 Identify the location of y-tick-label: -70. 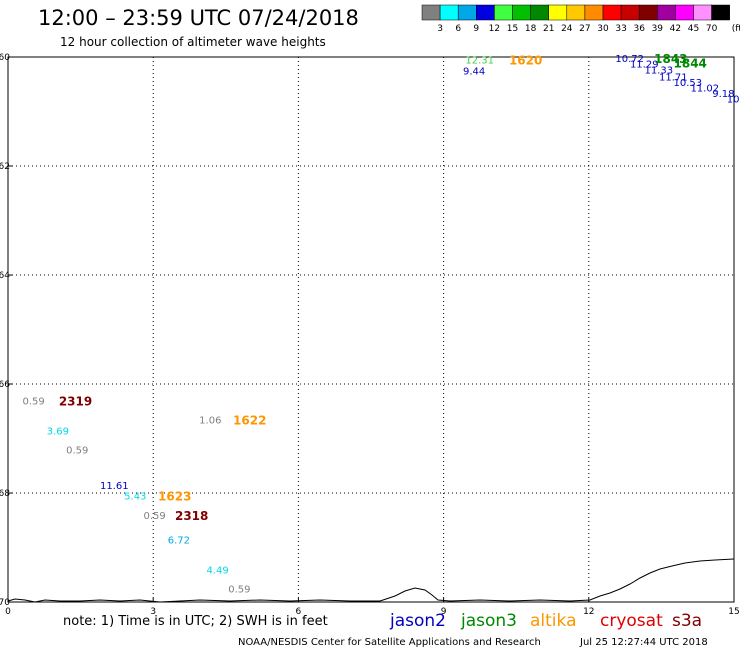
(5, 603).